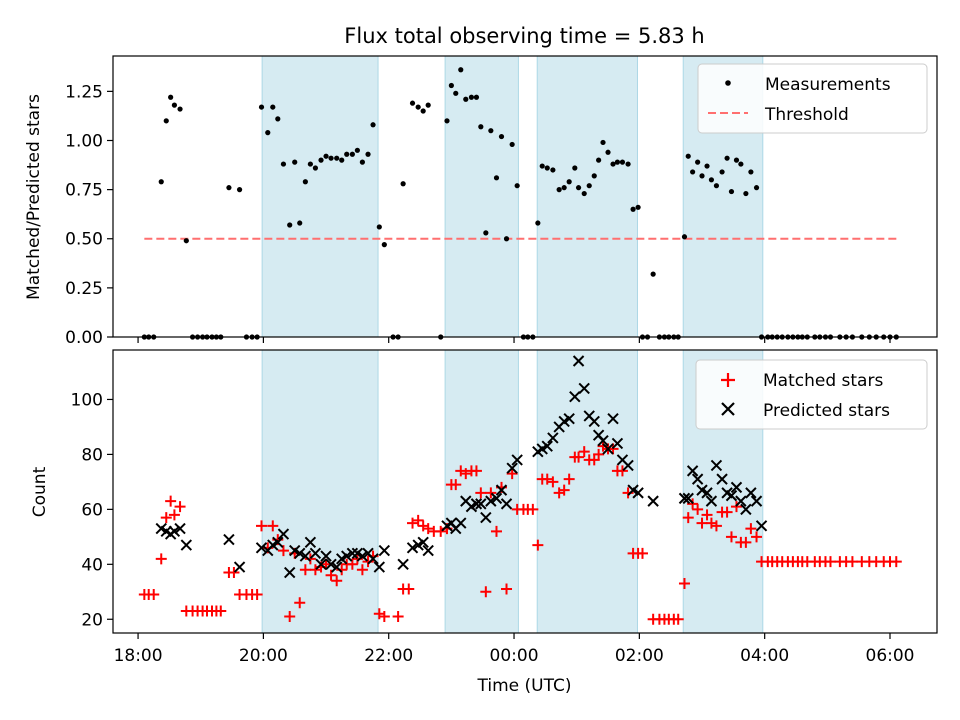 This screenshot has width=960, height=720. Describe the element at coordinates (524, 36) in the screenshot. I see `chart-title: Flux total observing time = 5.83 h` at that location.